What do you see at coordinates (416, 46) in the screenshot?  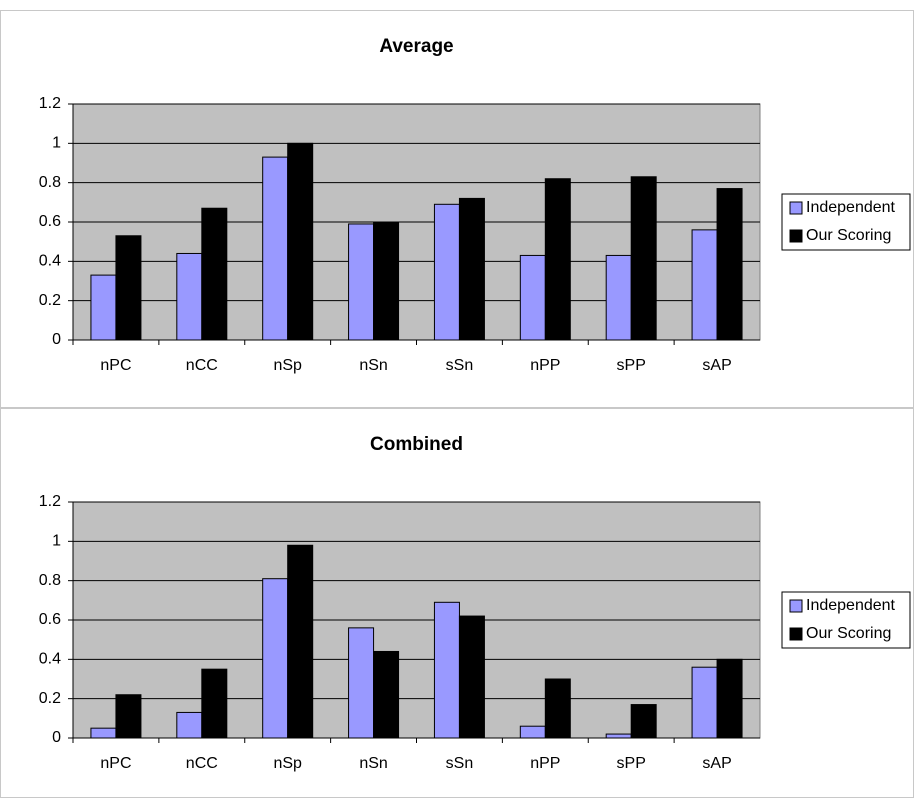 I see `chart-title: Average` at bounding box center [416, 46].